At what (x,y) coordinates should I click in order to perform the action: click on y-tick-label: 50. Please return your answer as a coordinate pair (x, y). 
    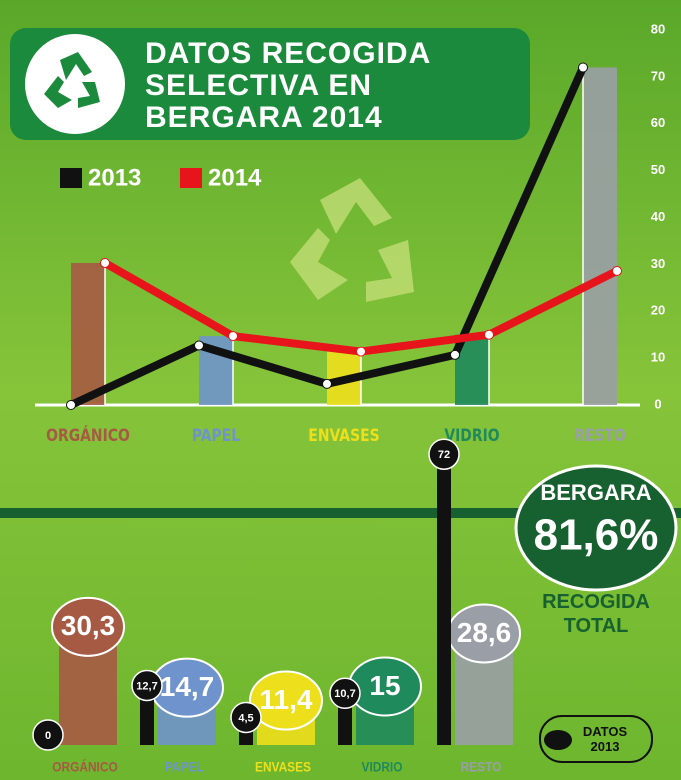
    Looking at the image, I should click on (658, 169).